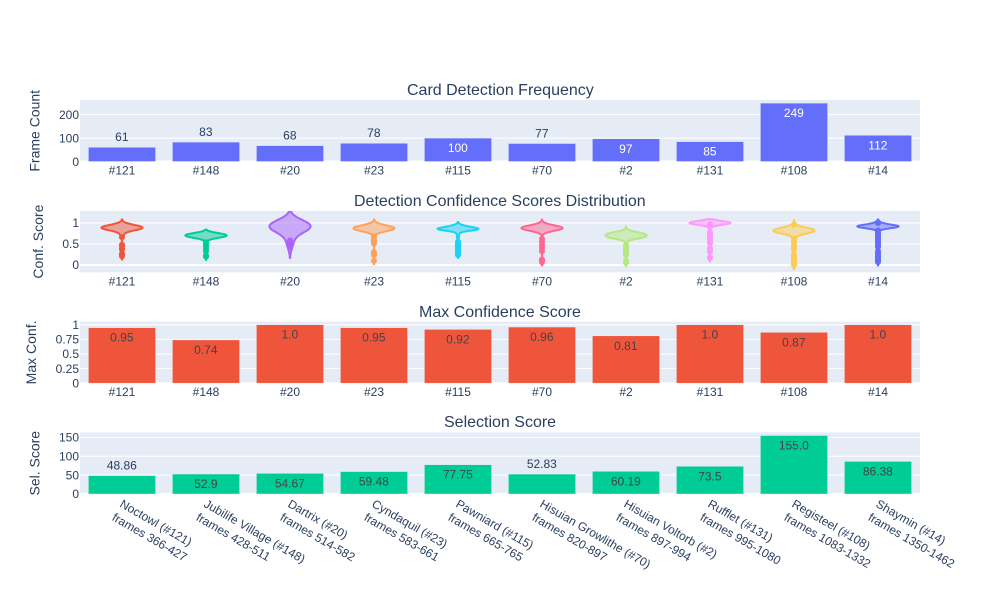 The height and width of the screenshot is (605, 1000). I want to click on svg-text: 68, so click(290, 136).